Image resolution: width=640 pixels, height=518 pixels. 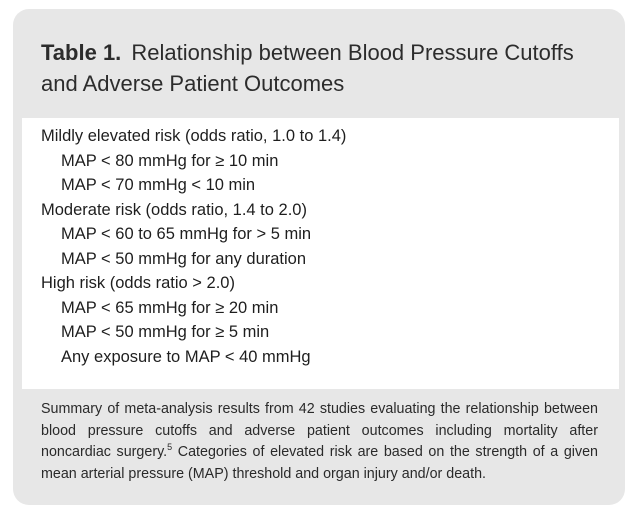 What do you see at coordinates (81, 52) in the screenshot?
I see `table-number: Table 1.` at bounding box center [81, 52].